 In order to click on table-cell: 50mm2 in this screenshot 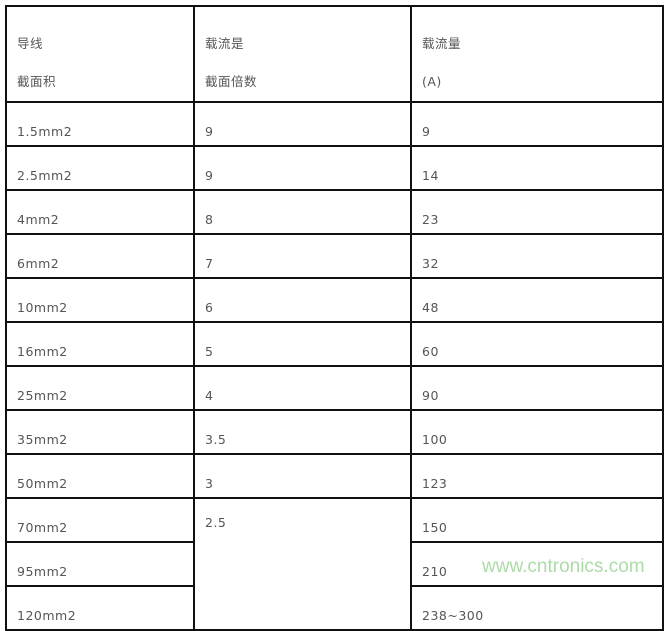, I will do `click(100, 476)`.